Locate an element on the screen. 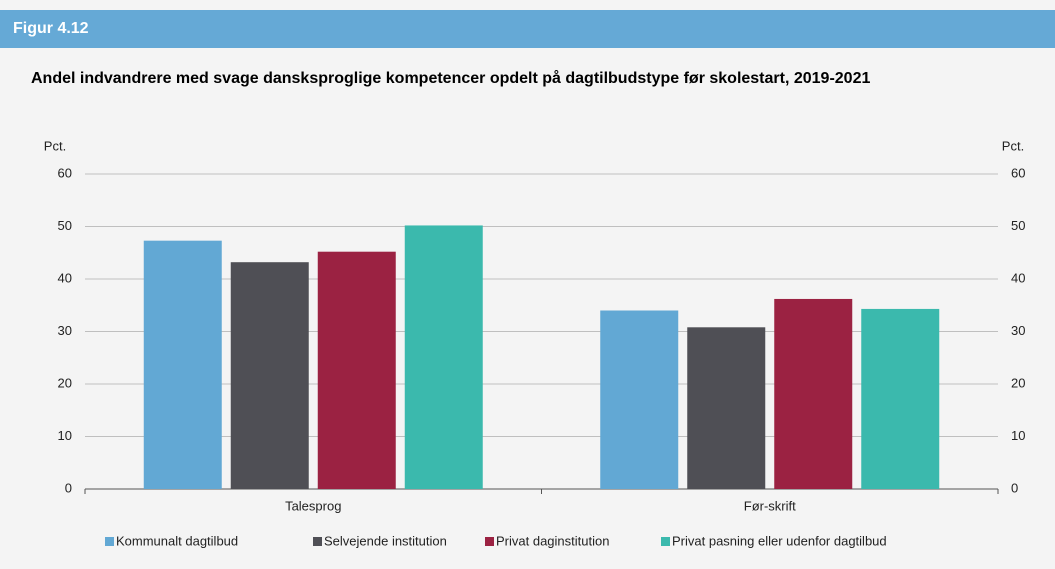  legend-label: Selvejende institution is located at coordinates (385, 540).